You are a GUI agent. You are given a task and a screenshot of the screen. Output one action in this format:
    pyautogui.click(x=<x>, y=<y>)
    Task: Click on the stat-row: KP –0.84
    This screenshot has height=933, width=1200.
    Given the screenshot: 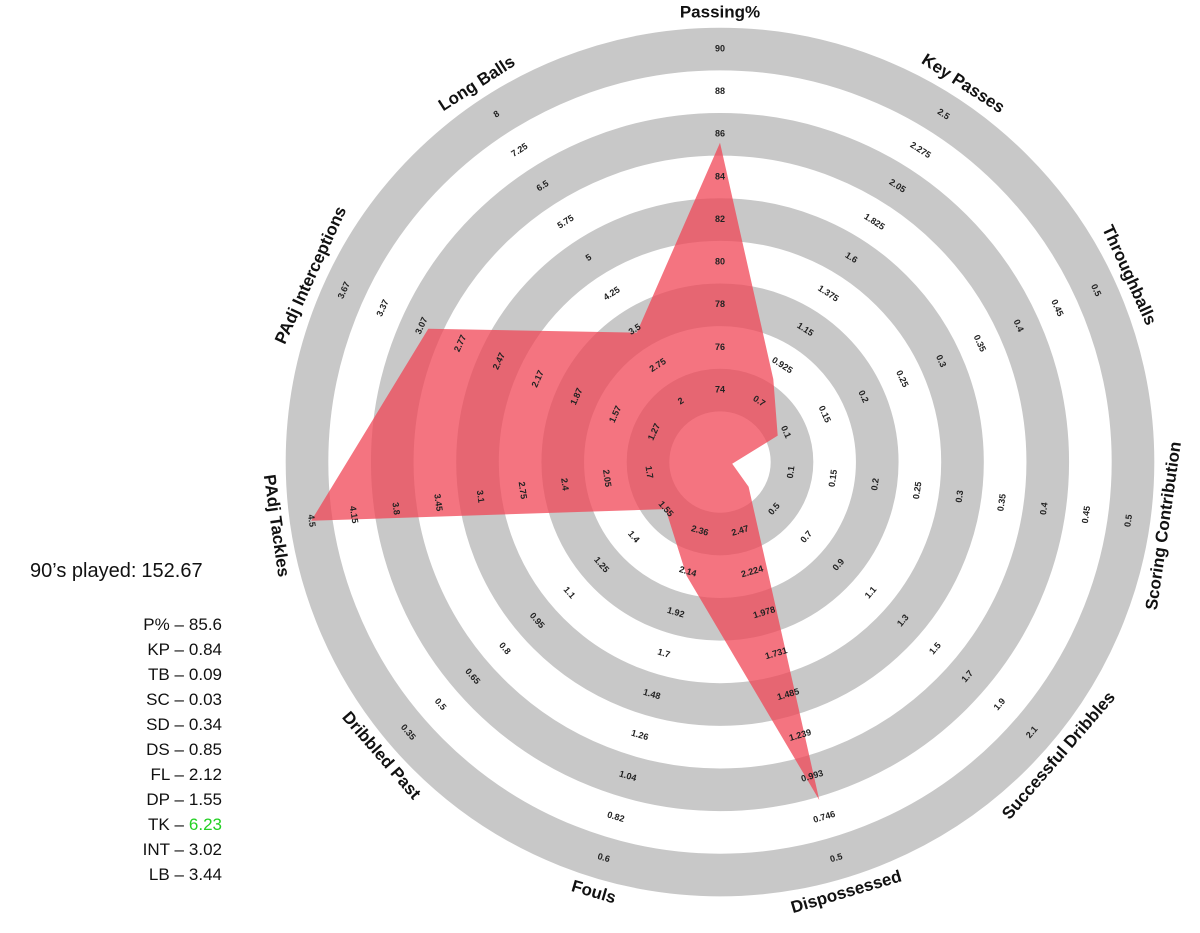 What is the action you would take?
    pyautogui.click(x=182, y=649)
    